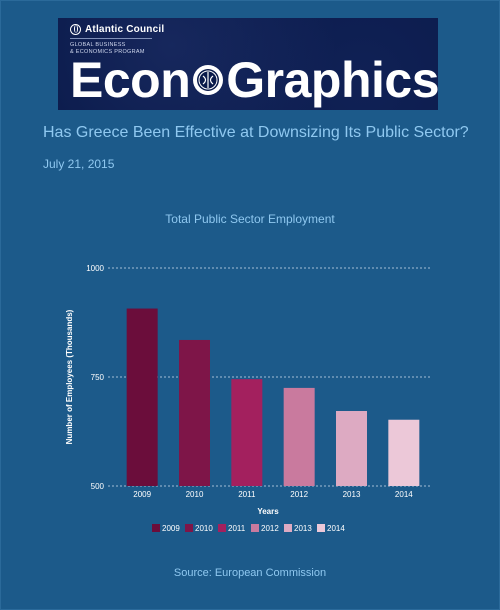 This screenshot has width=500, height=610. Describe the element at coordinates (130, 80) in the screenshot. I see `title-part-1: Econ` at that location.